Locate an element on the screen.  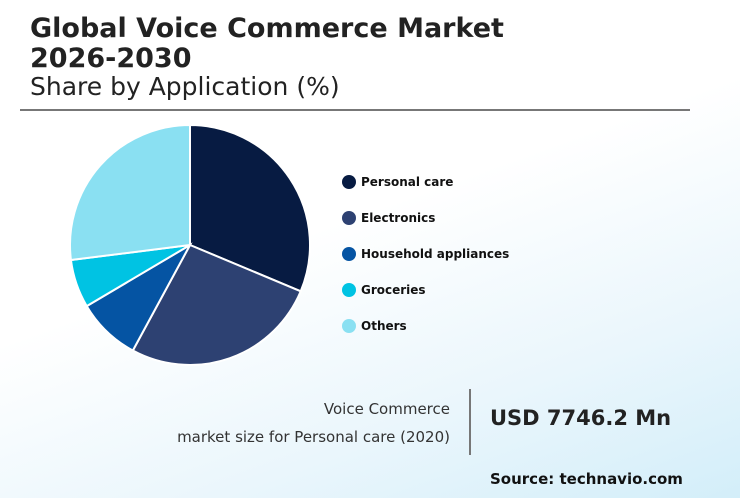
legend-item: Personal care is located at coordinates (397, 182).